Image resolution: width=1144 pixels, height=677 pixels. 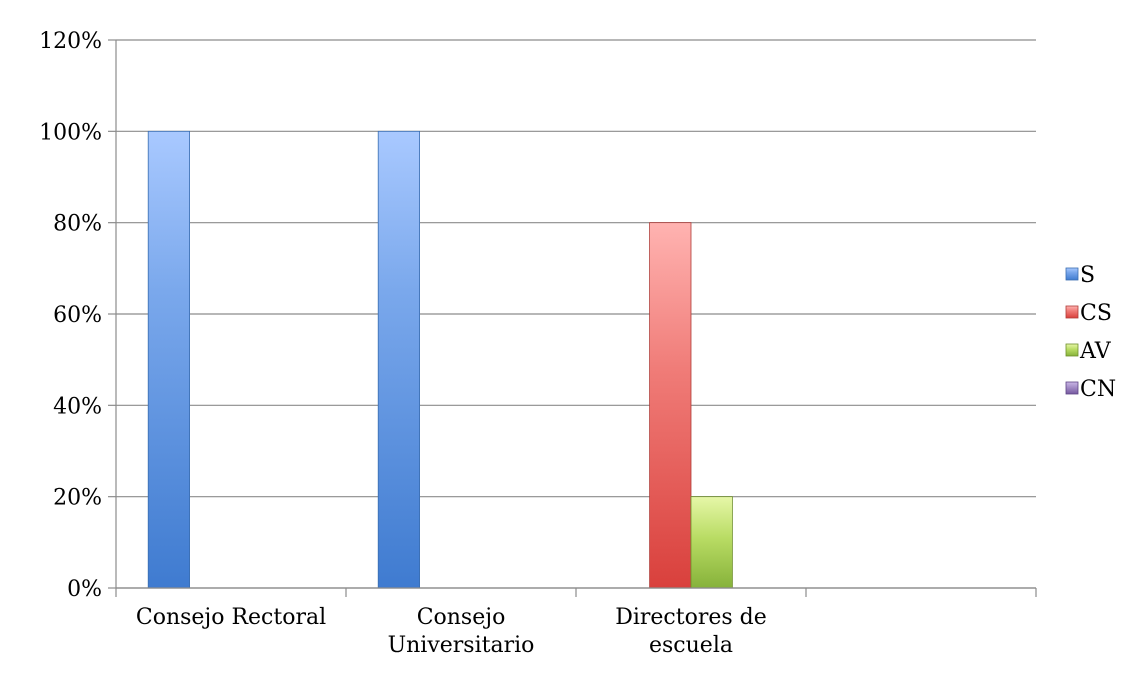 What do you see at coordinates (691, 617) in the screenshot?
I see `x-tick-label-2-0: Directores de` at bounding box center [691, 617].